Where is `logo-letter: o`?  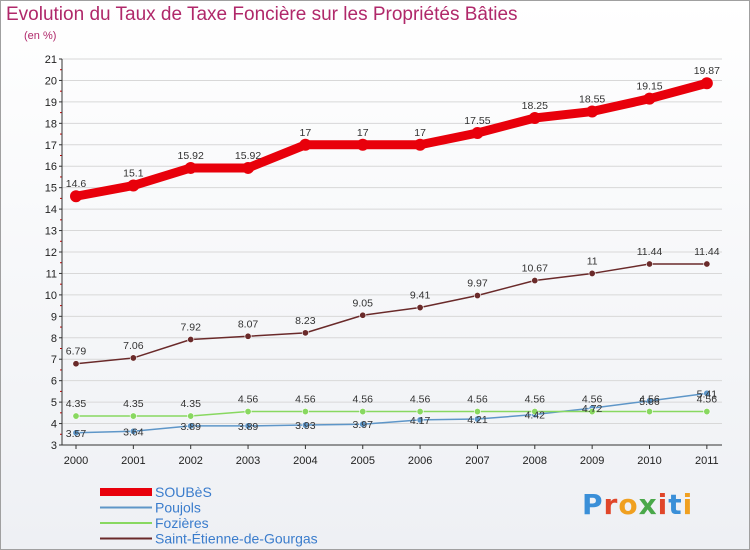 logo-letter: o is located at coordinates (628, 504).